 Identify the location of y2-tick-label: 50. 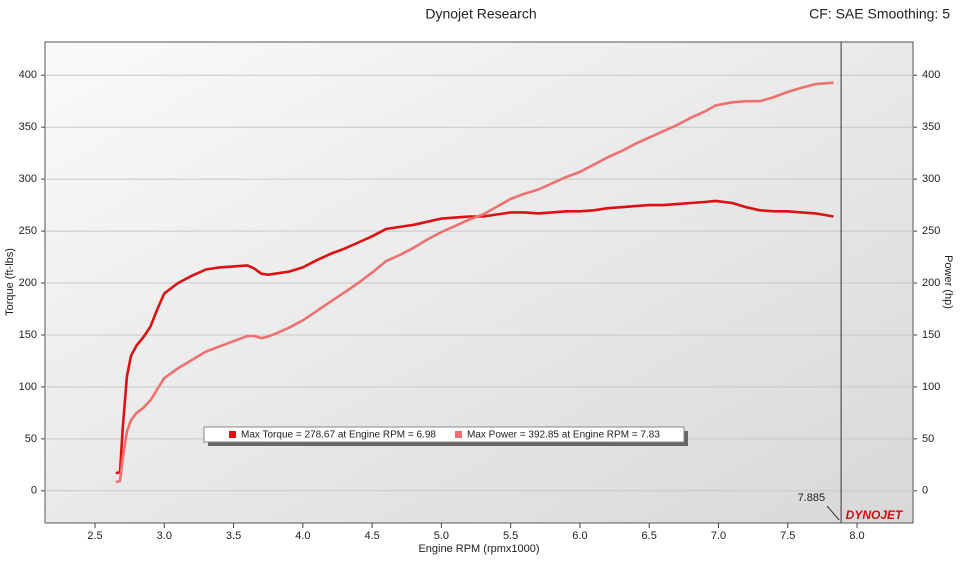
(928, 439).